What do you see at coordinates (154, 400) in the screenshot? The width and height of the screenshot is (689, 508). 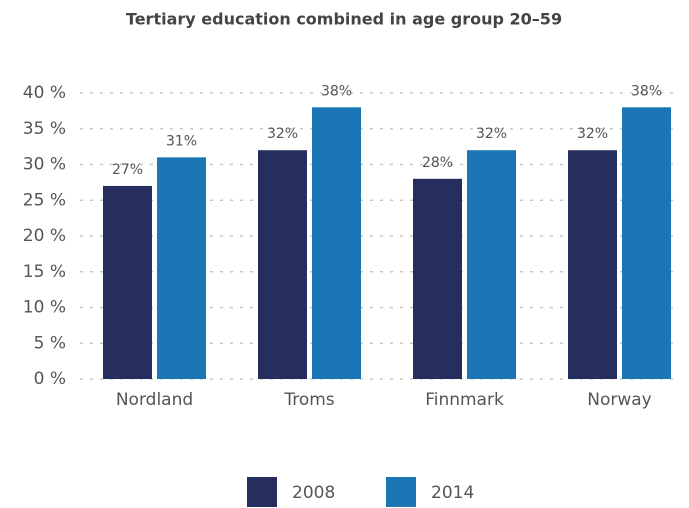 I see `x-tick-label: Nordland` at bounding box center [154, 400].